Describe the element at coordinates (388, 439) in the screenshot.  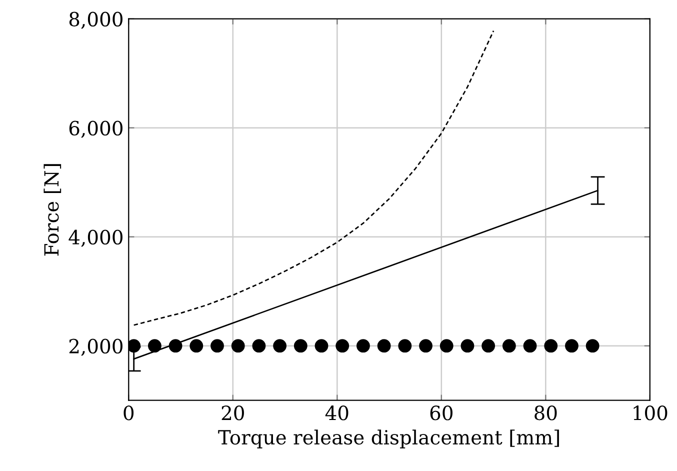
I see `x-axis-title: Torque release displacement [mm]` at that location.